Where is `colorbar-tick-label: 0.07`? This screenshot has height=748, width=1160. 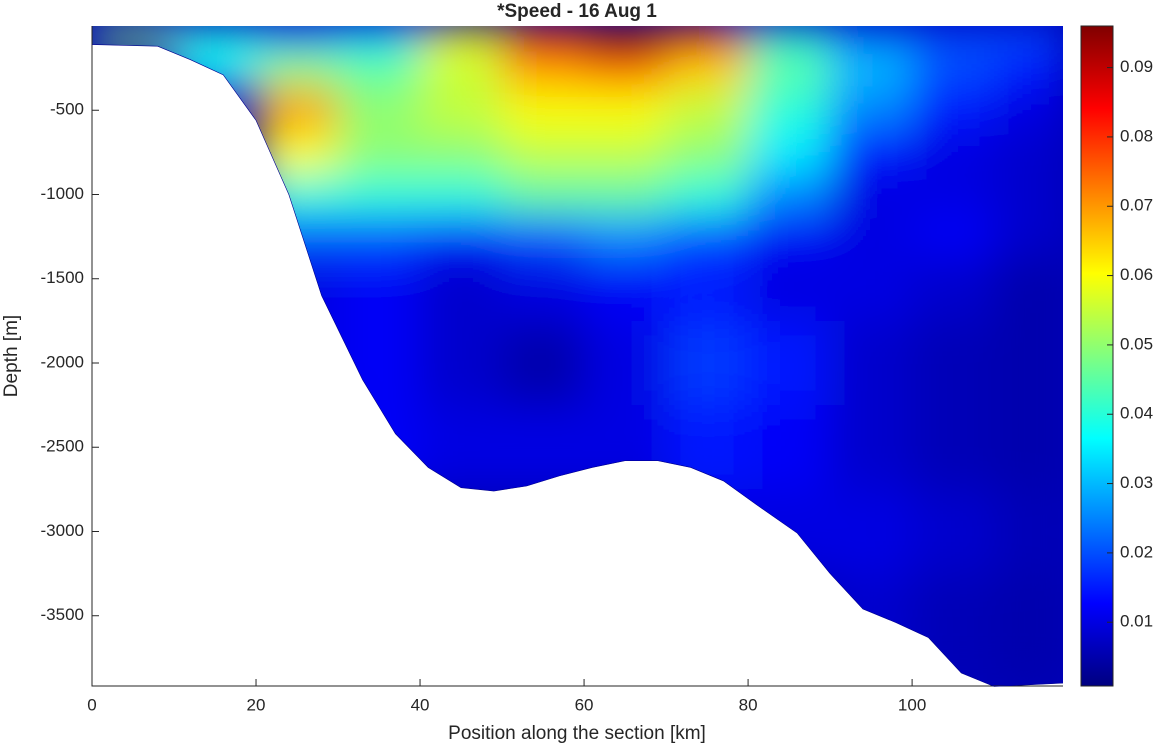 colorbar-tick-label: 0.07 is located at coordinates (1136, 205).